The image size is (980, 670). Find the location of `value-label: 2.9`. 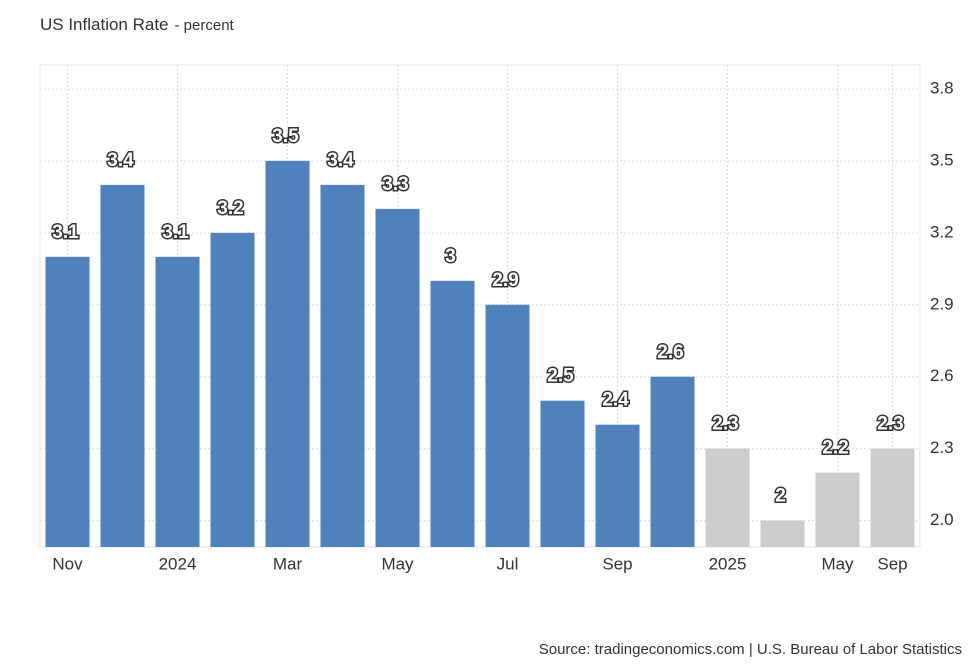

value-label: 2.9 is located at coordinates (505, 280).